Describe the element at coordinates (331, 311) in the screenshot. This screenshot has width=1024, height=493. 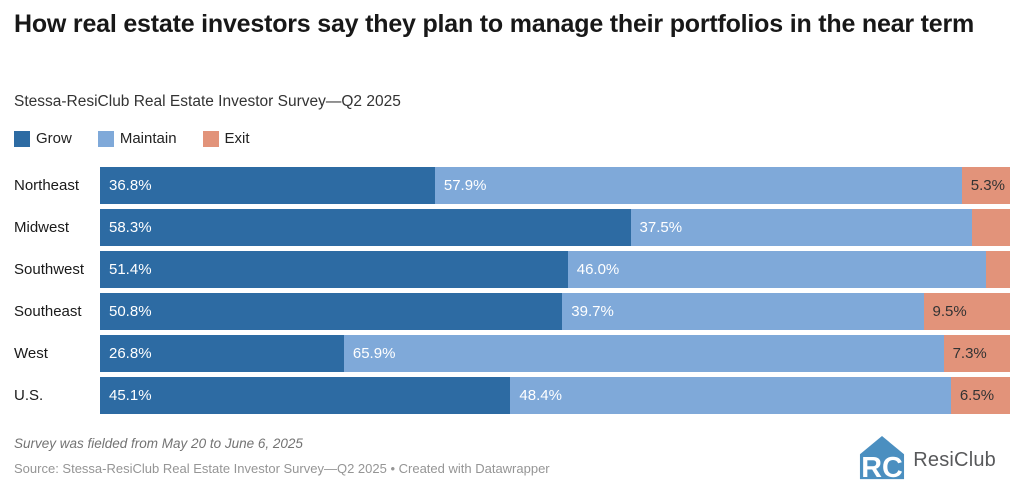
I see `bar-segment-grow: 50.8%` at that location.